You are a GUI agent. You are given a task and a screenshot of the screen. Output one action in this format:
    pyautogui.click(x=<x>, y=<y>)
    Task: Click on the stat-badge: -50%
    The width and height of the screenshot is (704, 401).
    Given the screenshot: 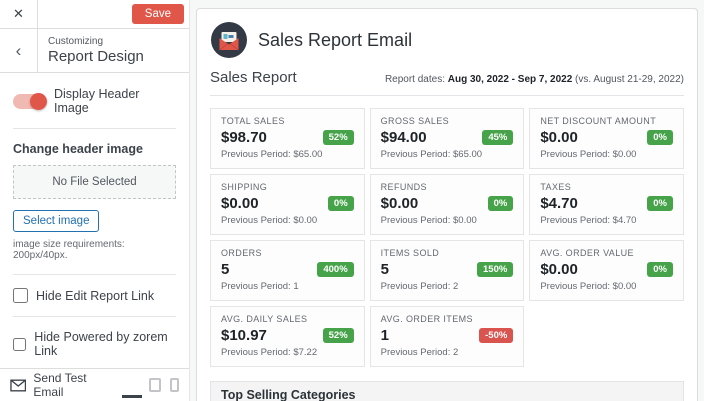 What is the action you would take?
    pyautogui.click(x=496, y=335)
    